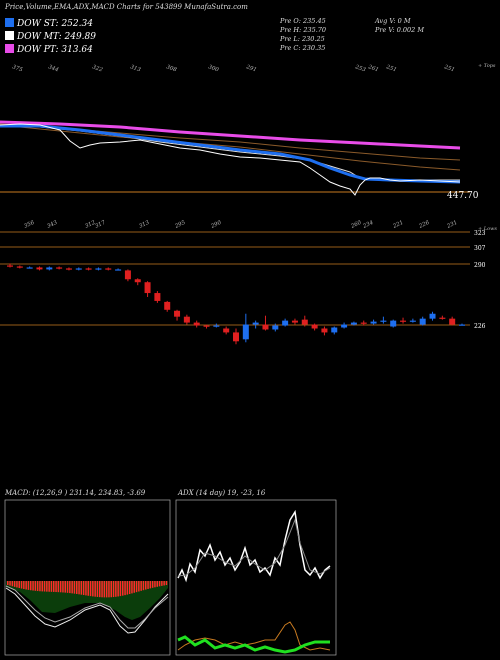  I want to click on top-value-label: 344, so click(53, 68).